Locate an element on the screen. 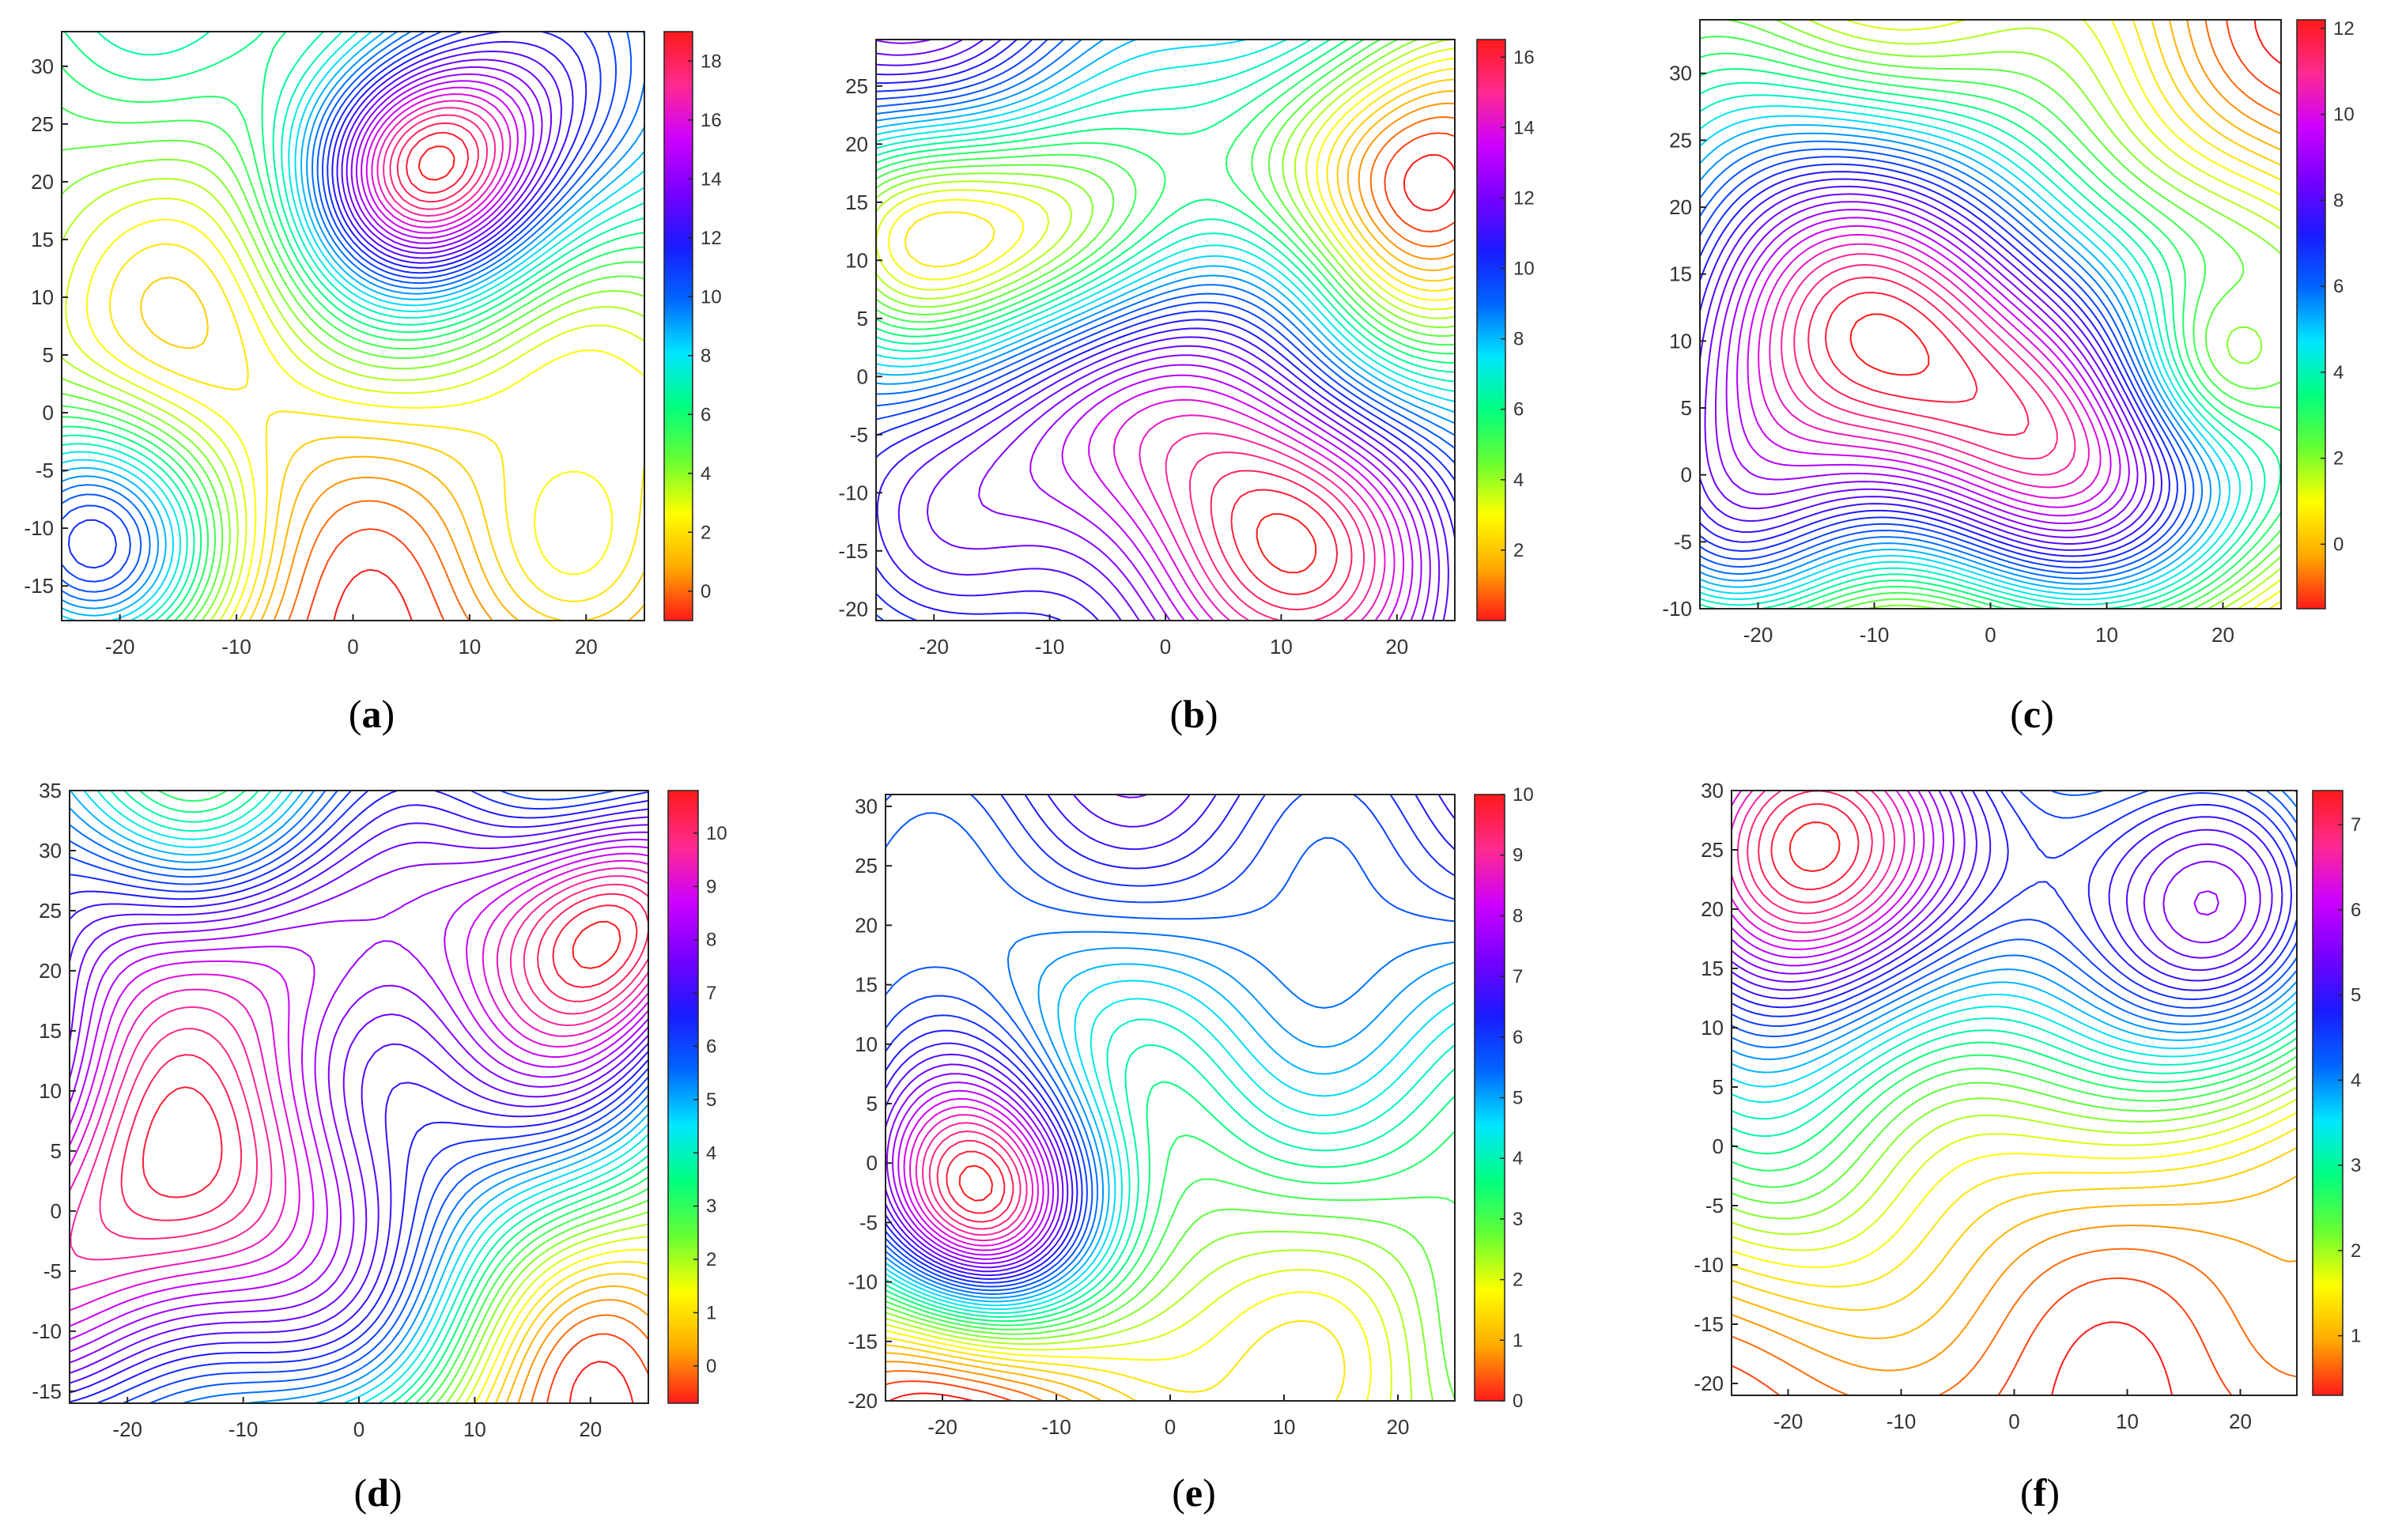 This screenshot has height=1540, width=2387. panel-caption: (f) is located at coordinates (2040, 1493).